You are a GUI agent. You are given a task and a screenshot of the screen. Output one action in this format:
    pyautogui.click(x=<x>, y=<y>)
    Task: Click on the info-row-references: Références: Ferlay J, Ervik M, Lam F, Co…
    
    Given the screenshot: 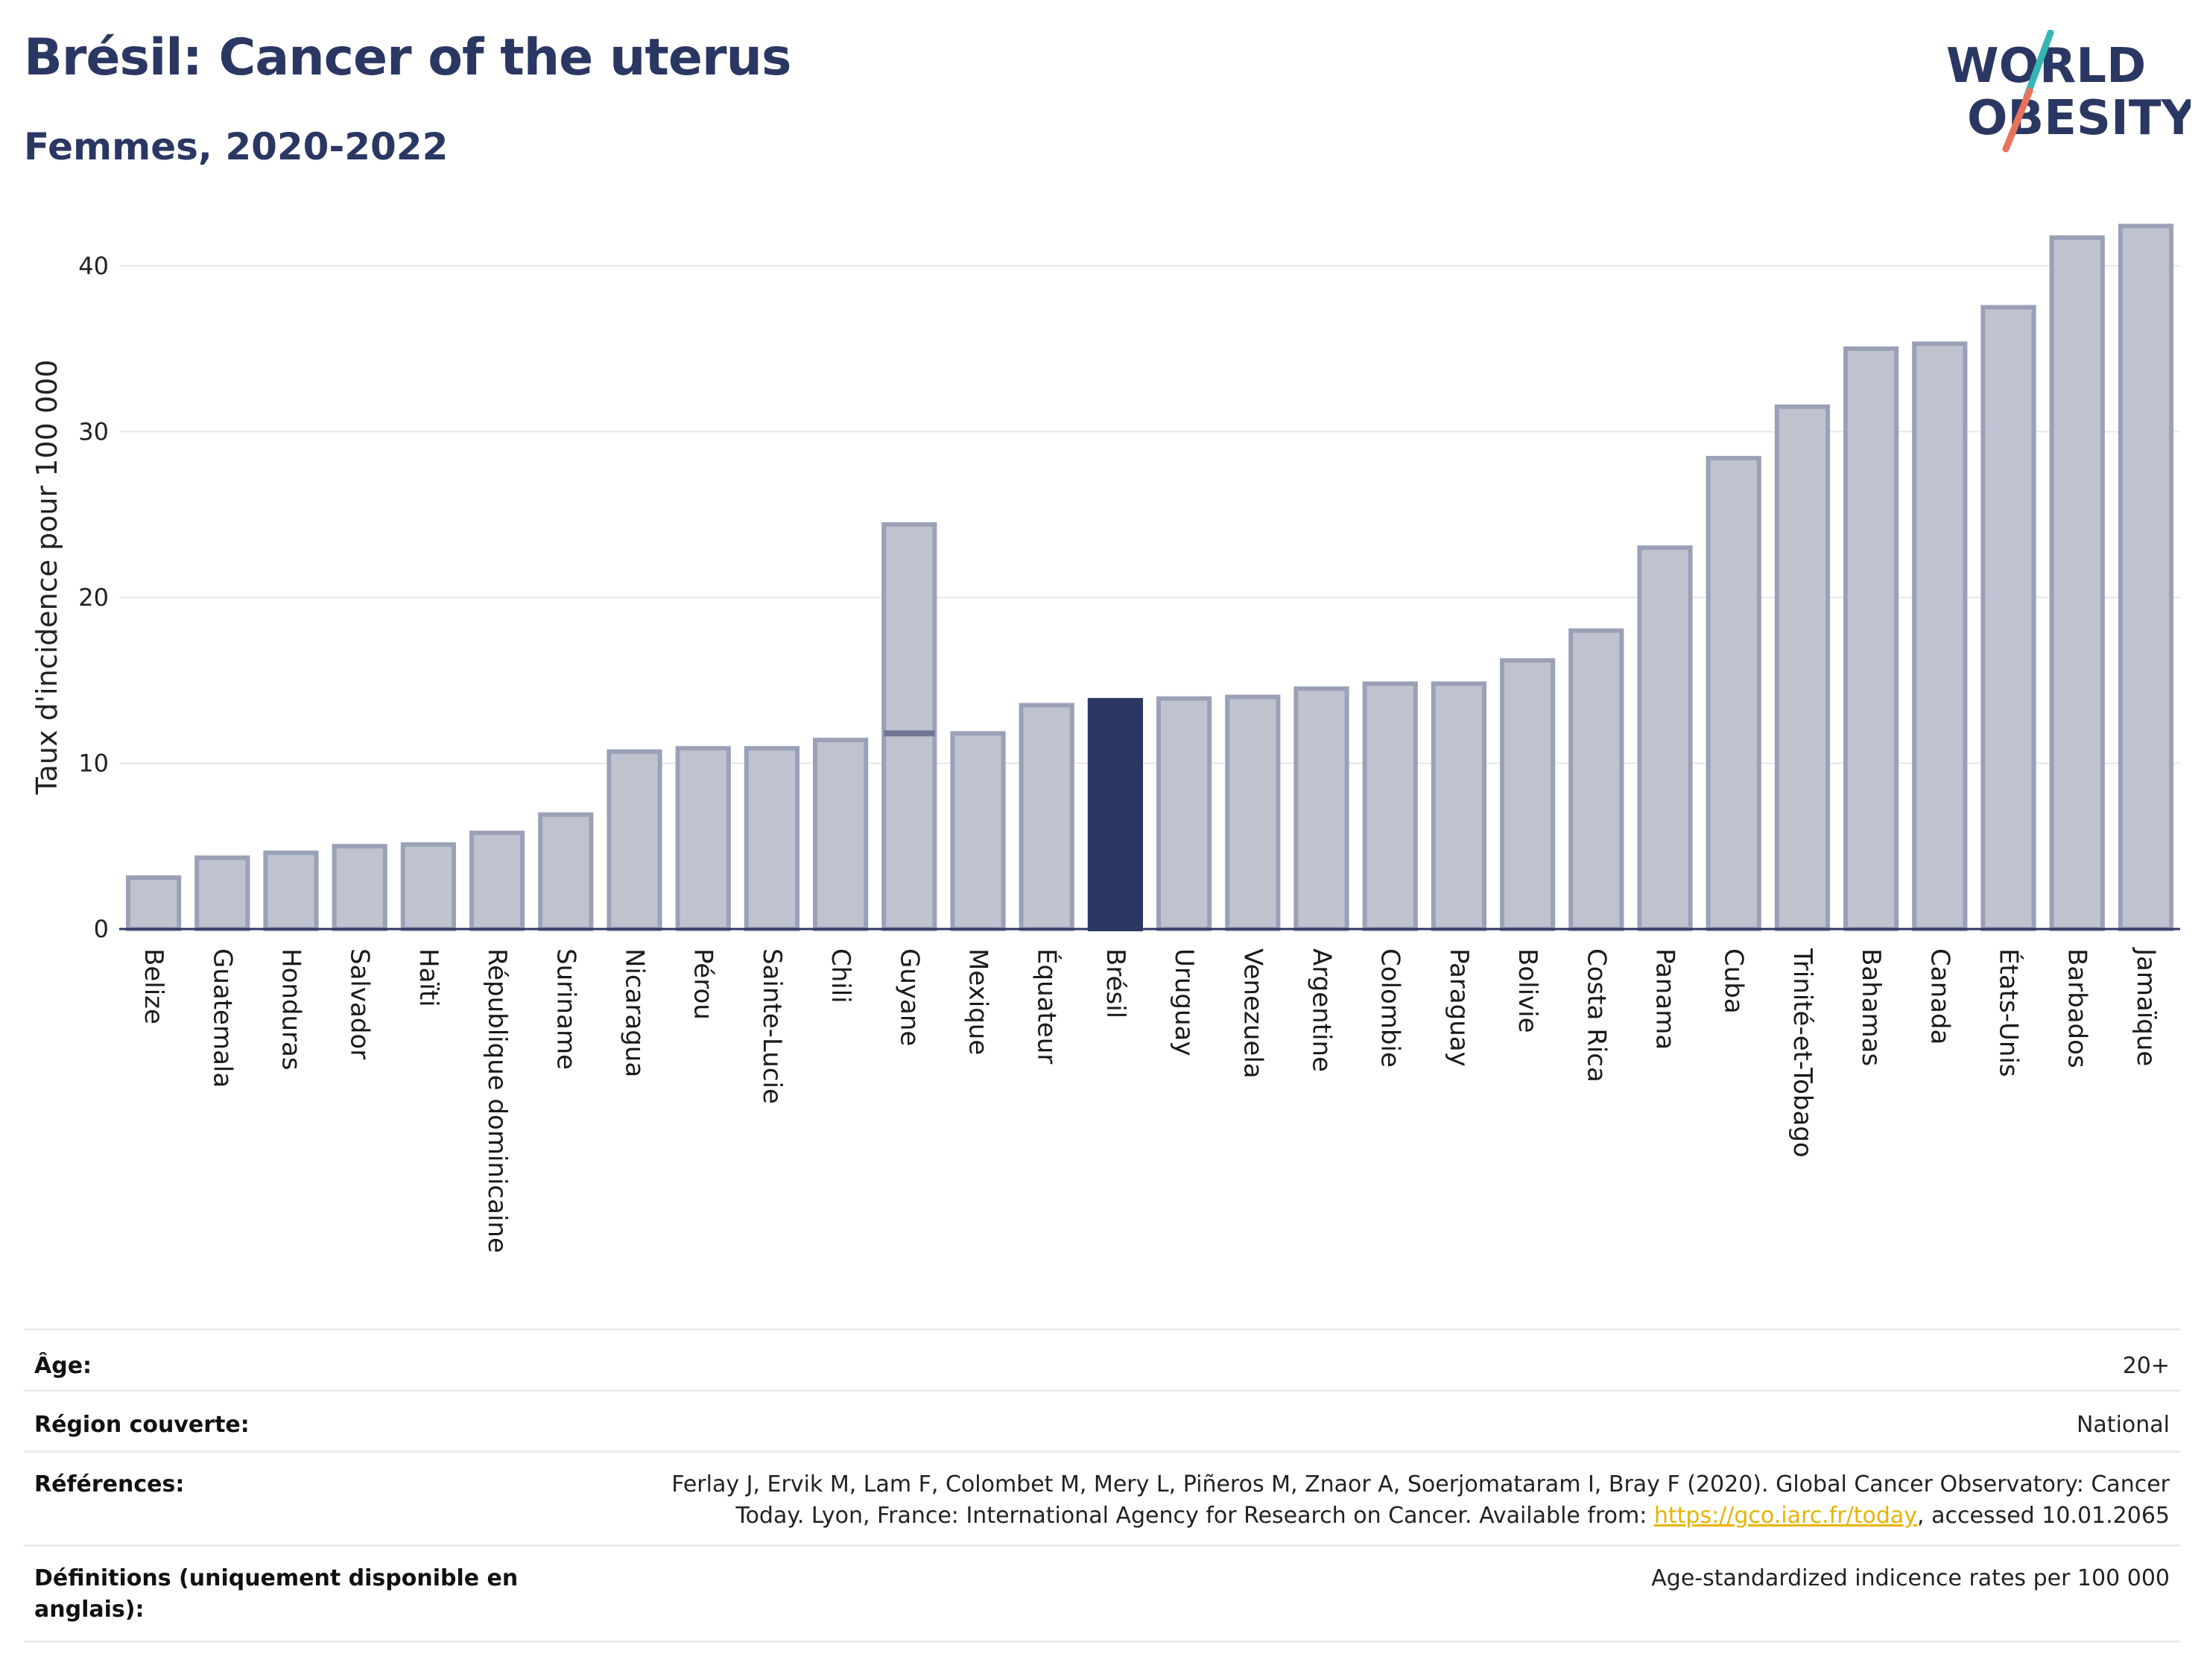 What is the action you would take?
    pyautogui.click(x=1102, y=1499)
    